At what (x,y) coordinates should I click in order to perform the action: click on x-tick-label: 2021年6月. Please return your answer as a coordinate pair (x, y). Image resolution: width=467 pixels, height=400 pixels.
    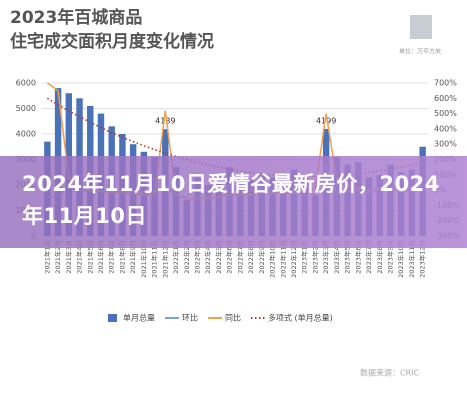
    Looking at the image, I should click on (100, 257).